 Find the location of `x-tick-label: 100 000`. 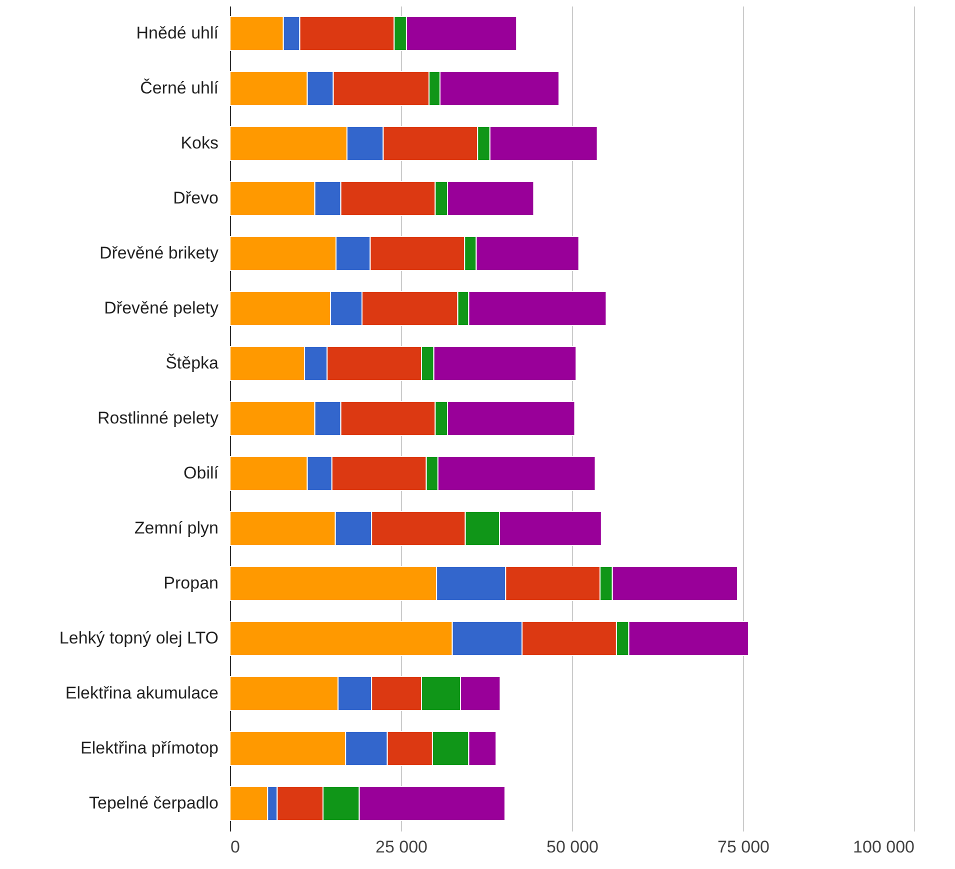

x-tick-label: 100 000 is located at coordinates (883, 847).